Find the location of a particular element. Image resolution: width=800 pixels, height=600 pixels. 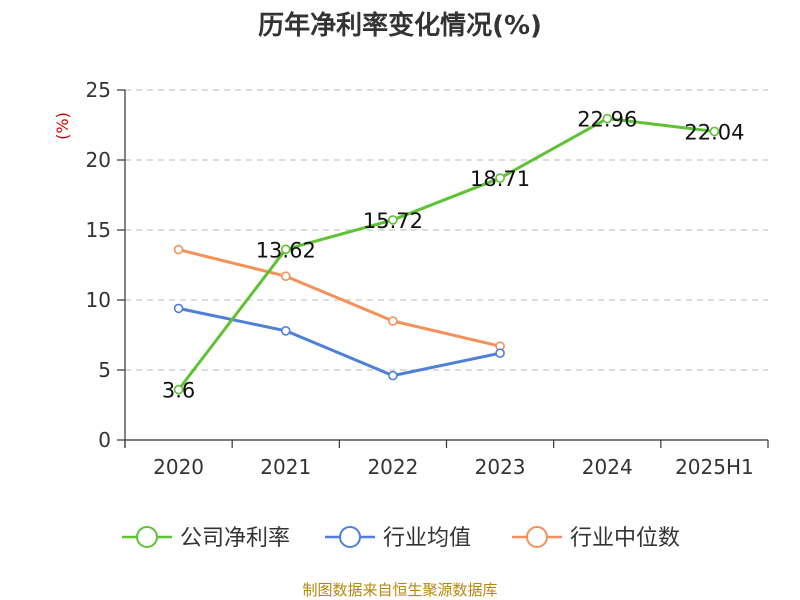

data-label: 22.96 is located at coordinates (607, 120).